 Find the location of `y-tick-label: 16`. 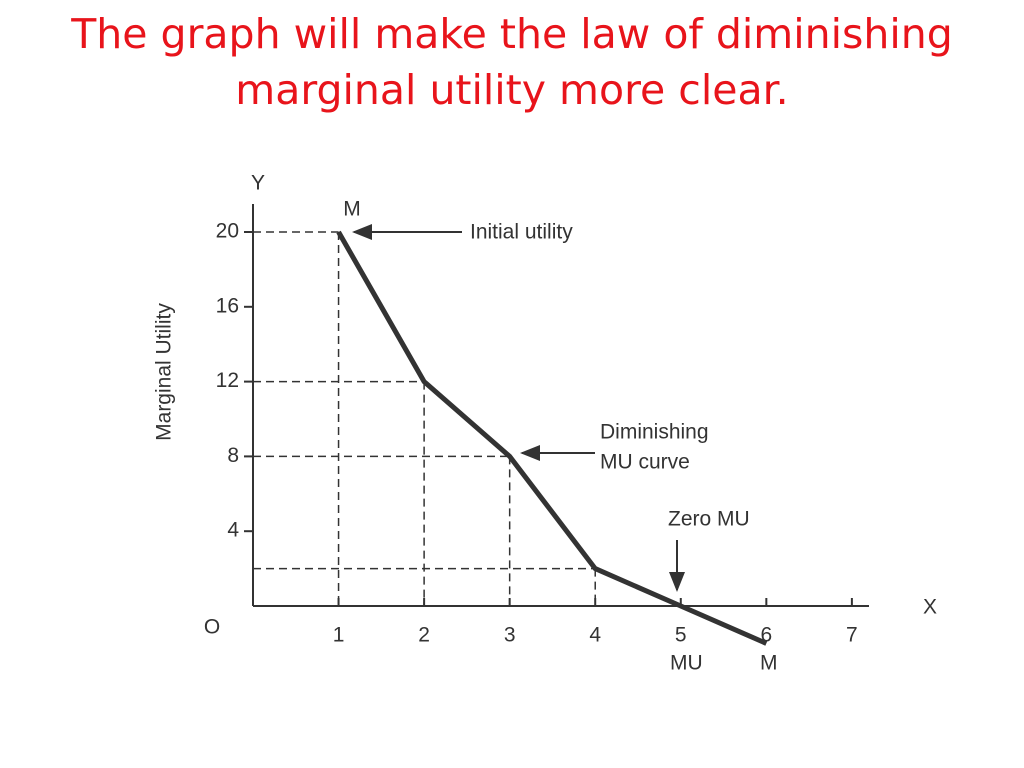

y-tick-label: 16 is located at coordinates (227, 305).